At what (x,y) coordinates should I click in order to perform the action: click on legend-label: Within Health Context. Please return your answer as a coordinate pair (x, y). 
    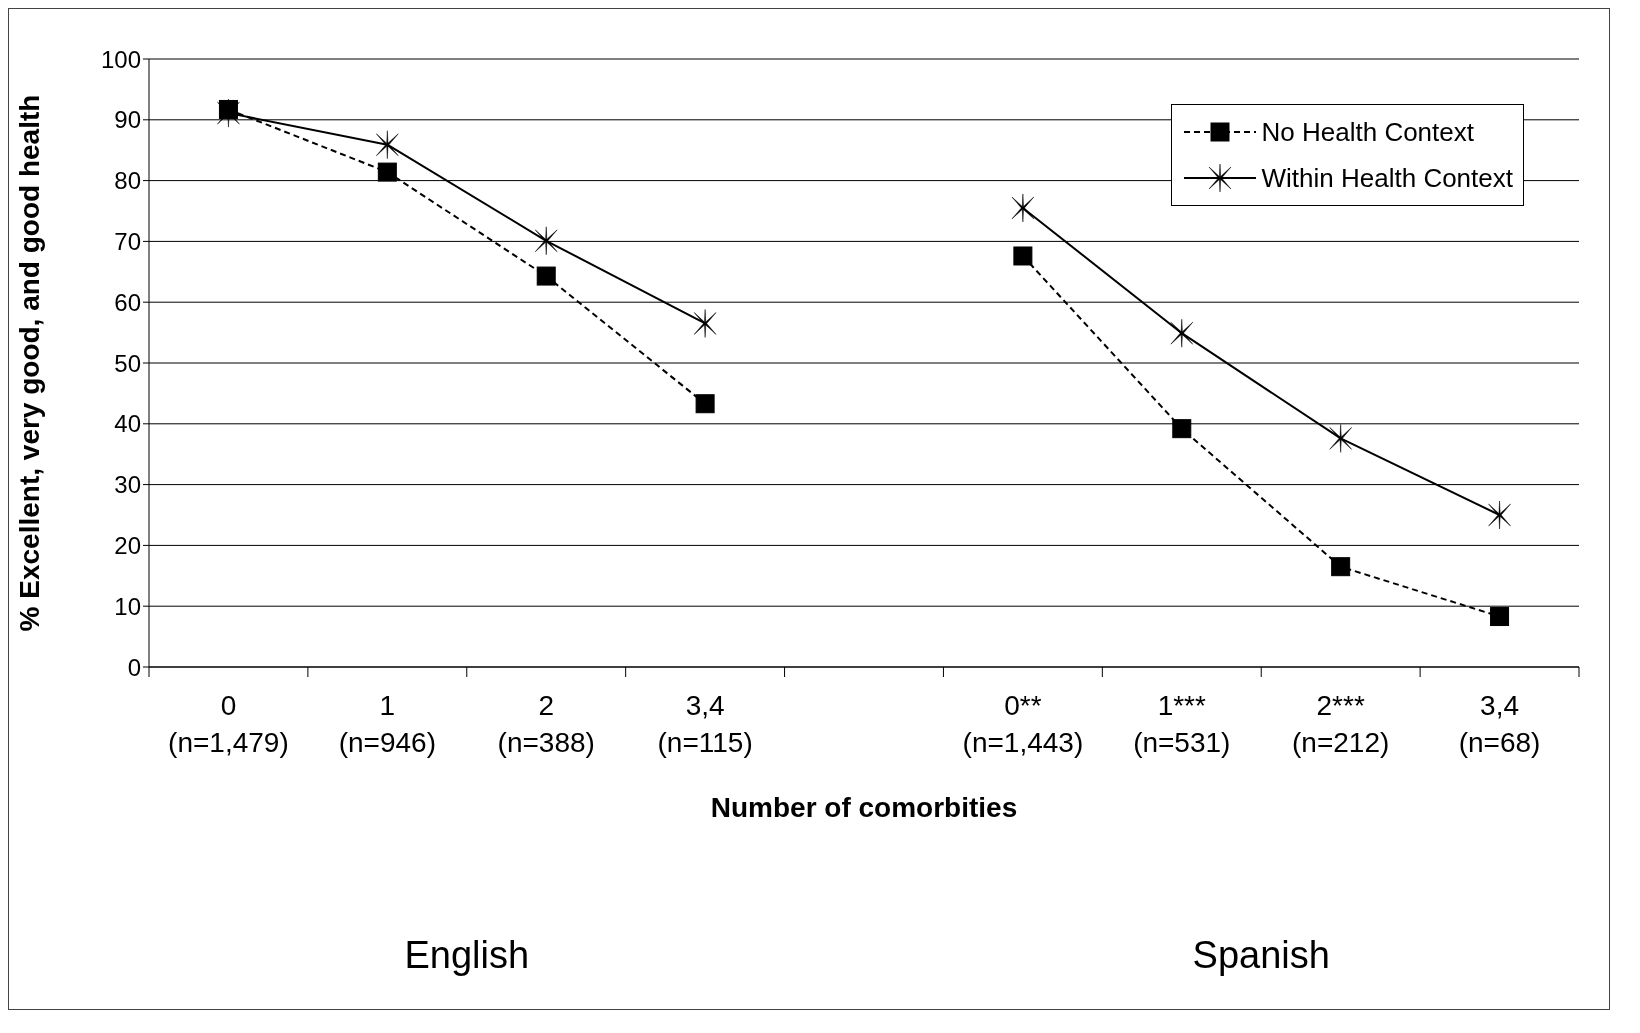
    Looking at the image, I should click on (1387, 178).